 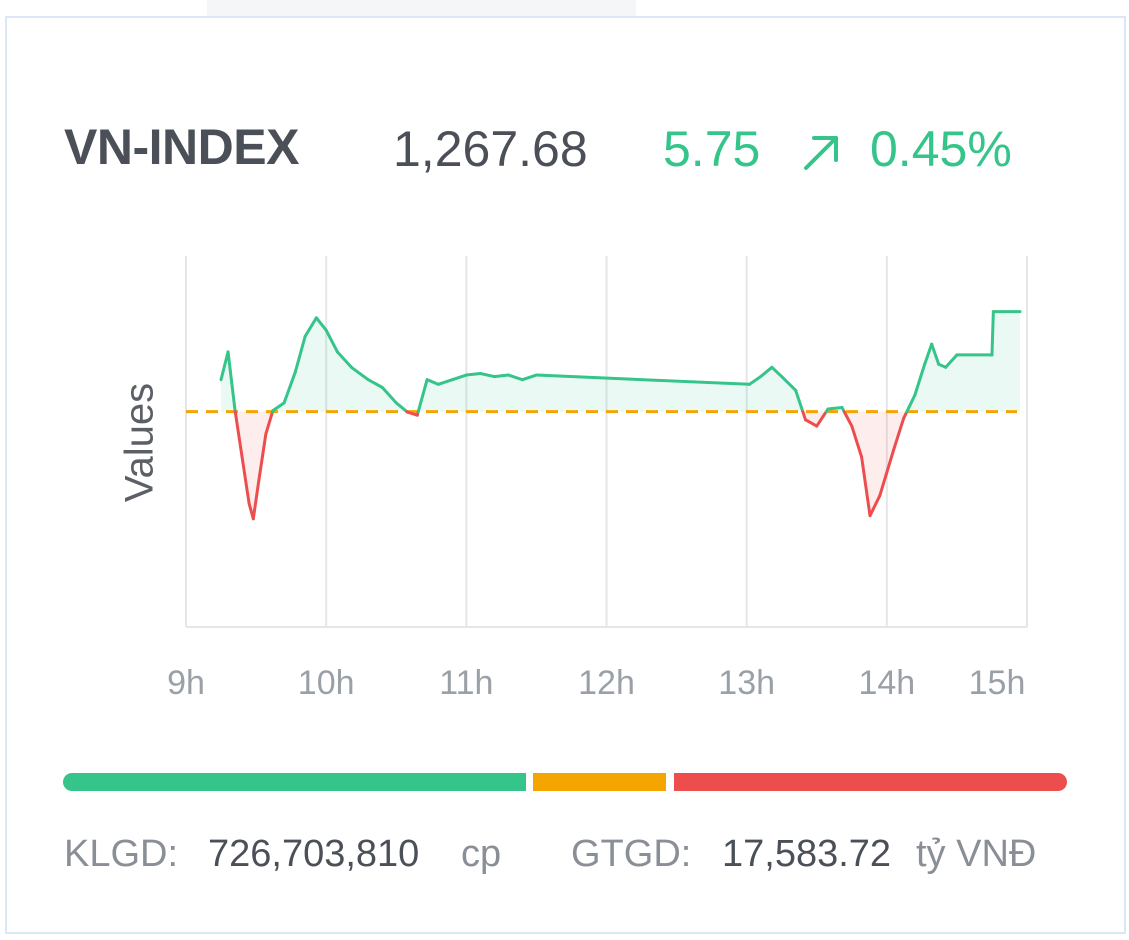 I want to click on volume-label: KLGD:, so click(x=121, y=854).